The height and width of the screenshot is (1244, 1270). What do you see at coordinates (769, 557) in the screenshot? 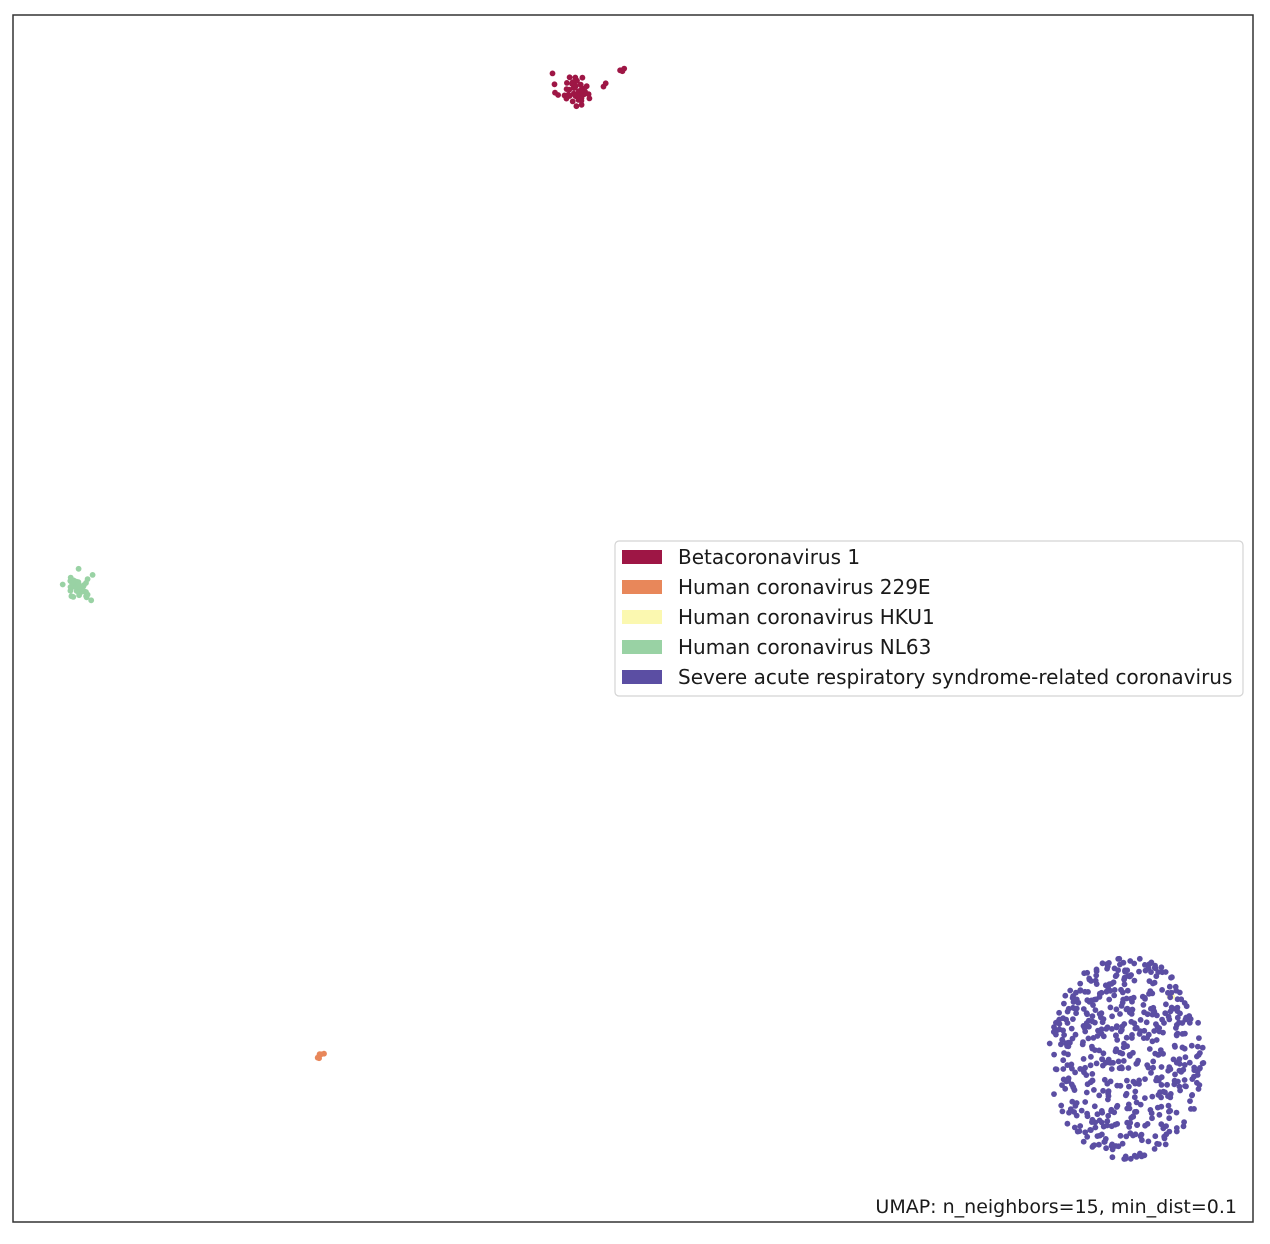
I see `legend-label-1: Betacoronavirus 1` at bounding box center [769, 557].